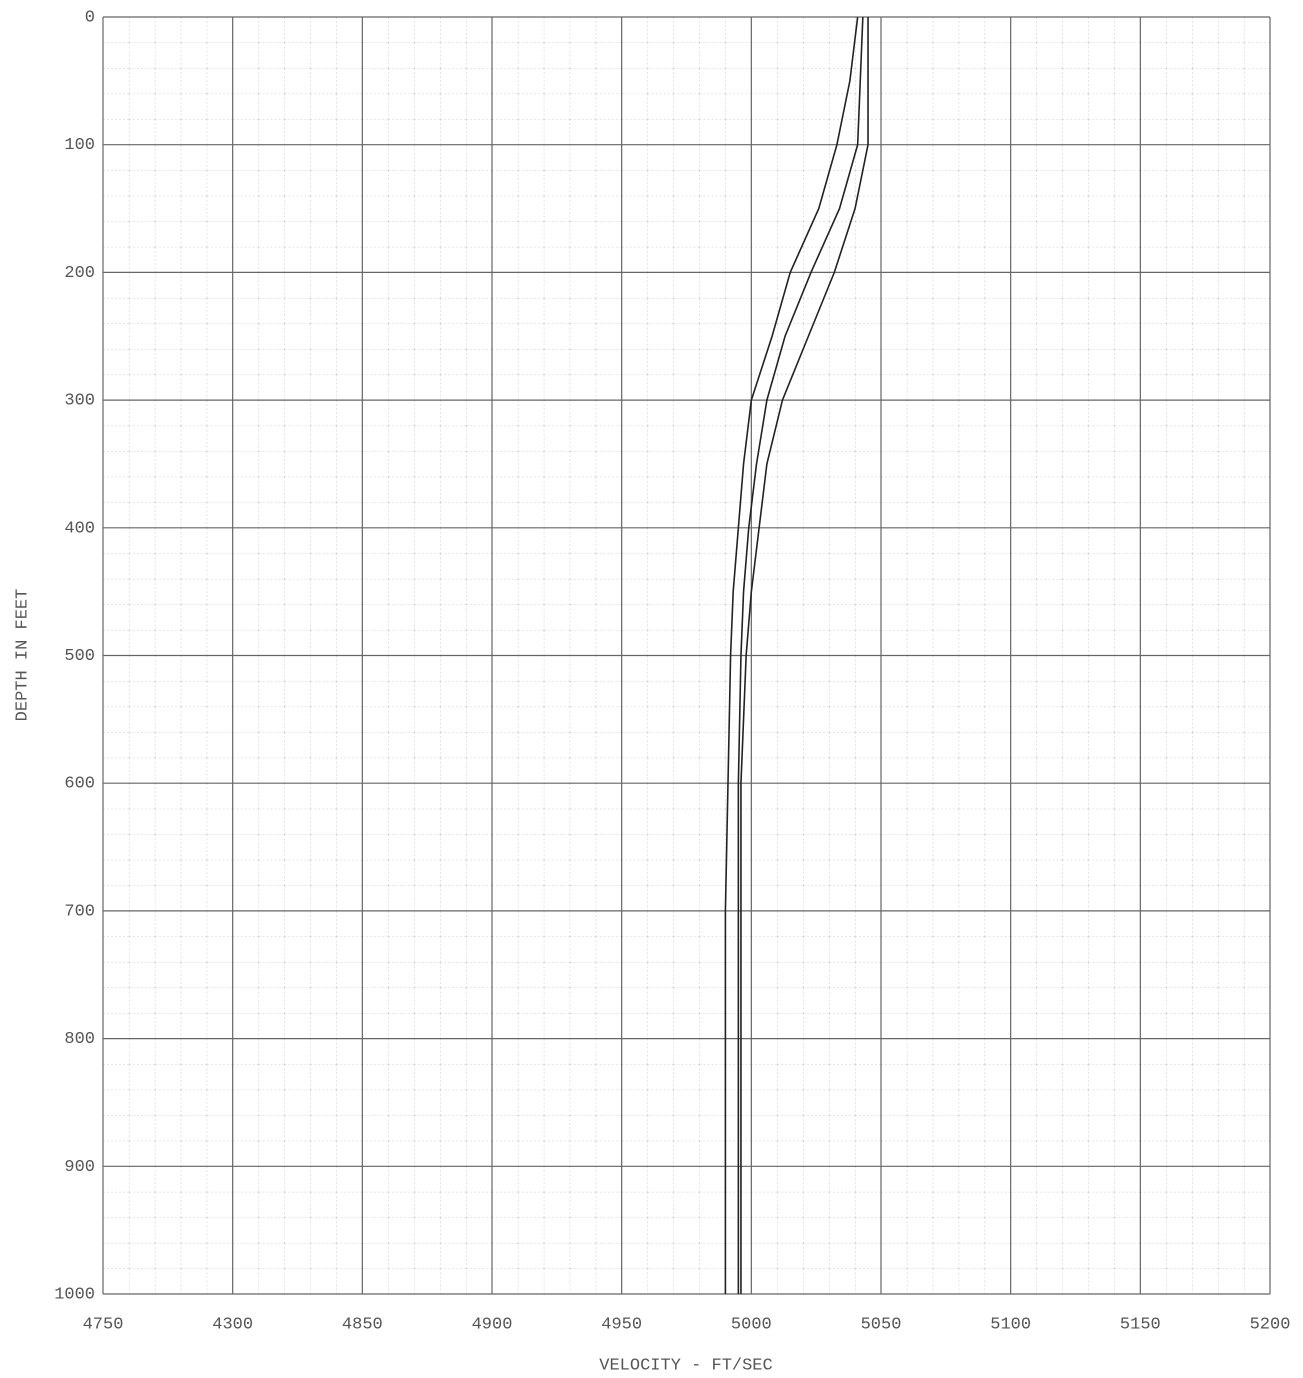 The height and width of the screenshot is (1378, 1303). Describe the element at coordinates (751, 1324) in the screenshot. I see `x-tick-label: 5000` at that location.